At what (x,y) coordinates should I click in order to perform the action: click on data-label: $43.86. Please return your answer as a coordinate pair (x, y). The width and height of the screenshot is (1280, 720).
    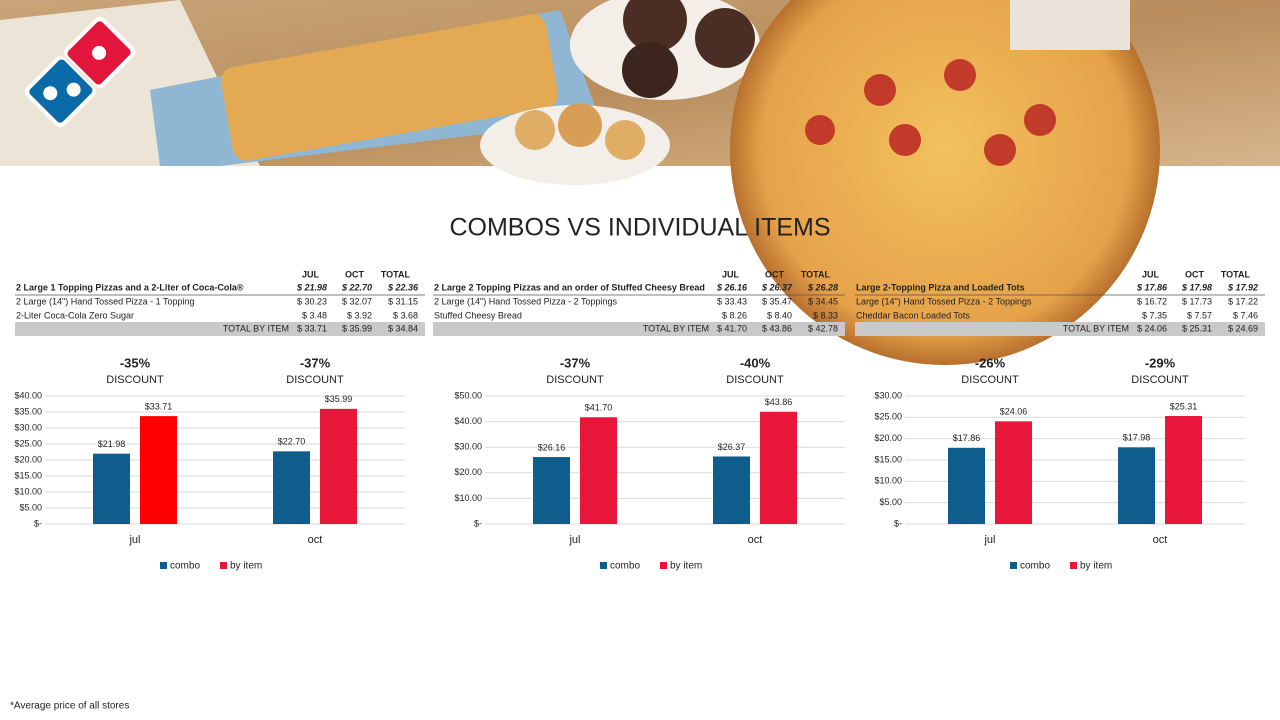
    Looking at the image, I should click on (779, 402).